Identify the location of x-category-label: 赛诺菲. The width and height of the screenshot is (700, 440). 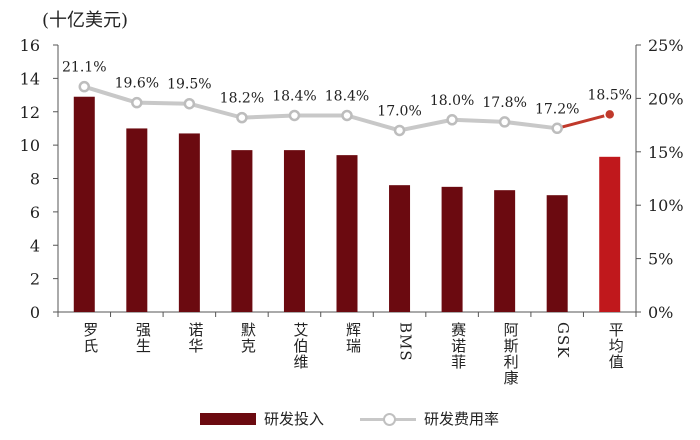
(458, 346).